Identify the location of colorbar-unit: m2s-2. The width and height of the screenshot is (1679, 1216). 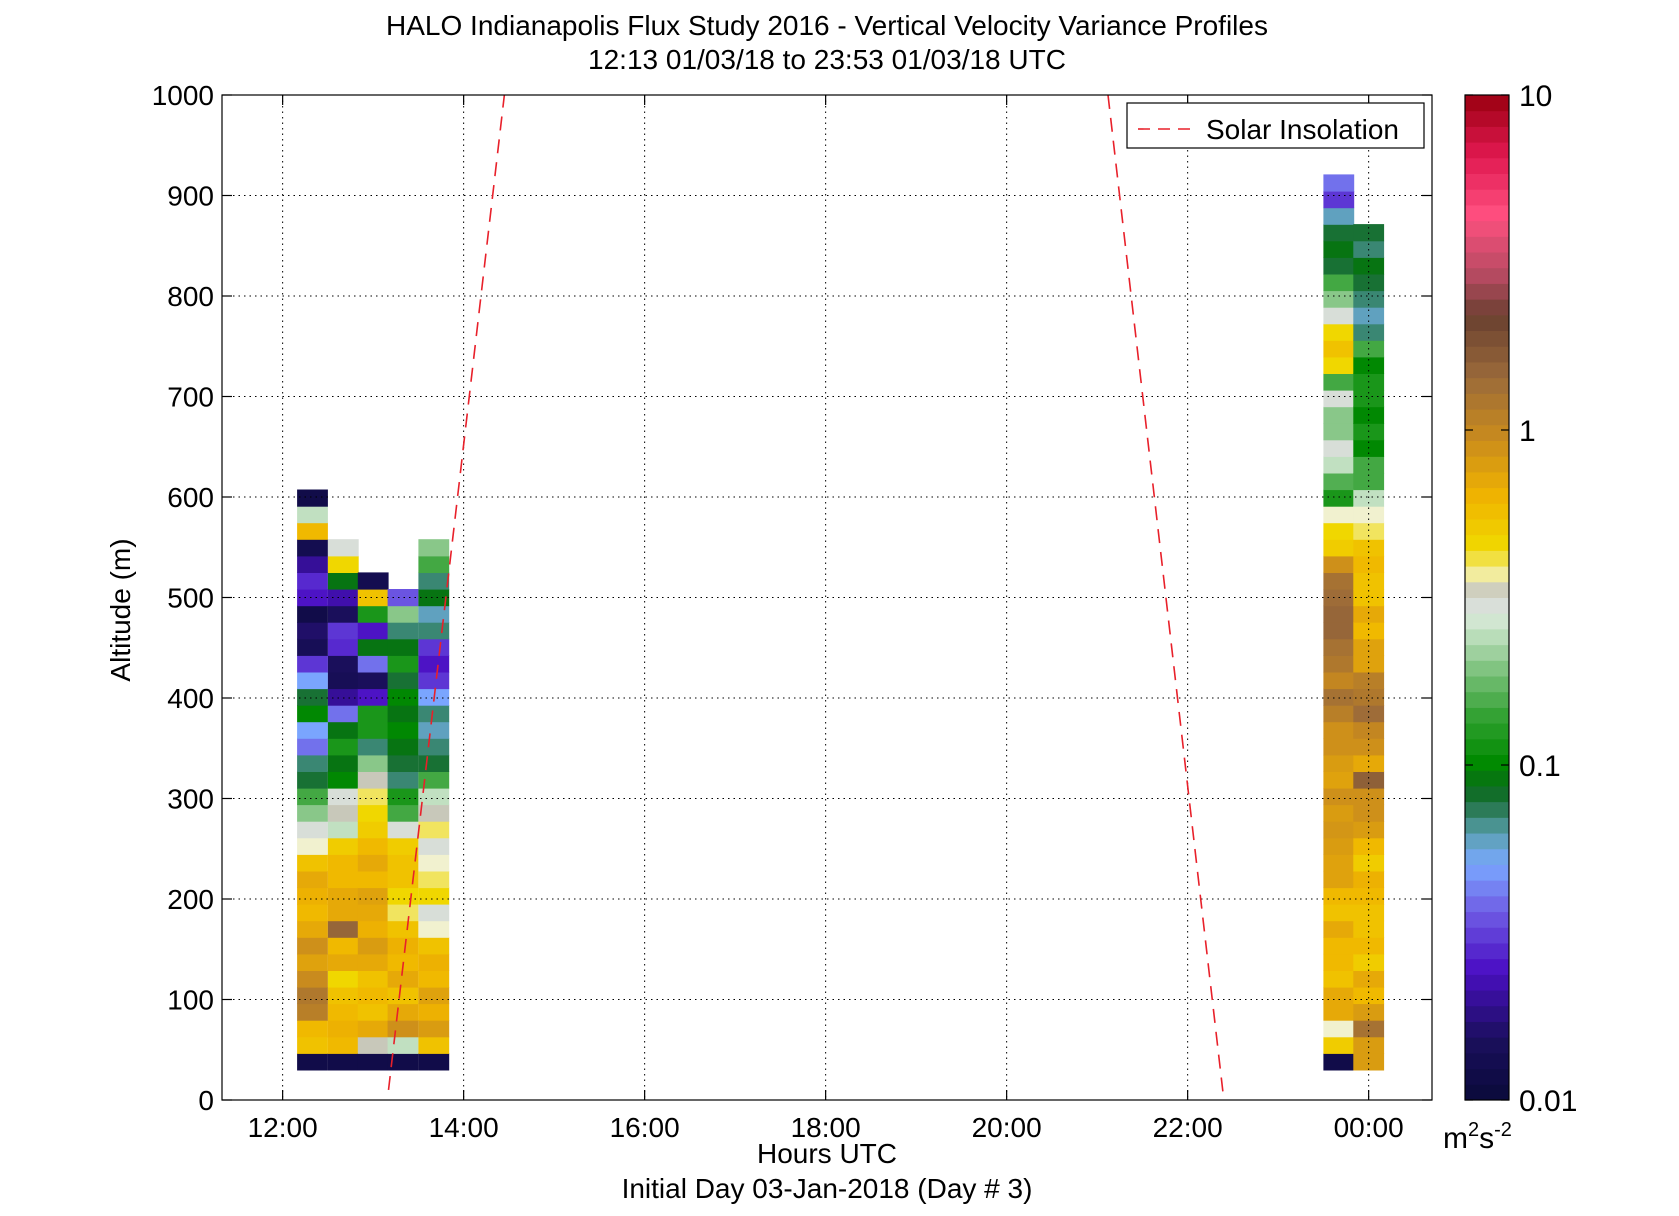
(1477, 1137).